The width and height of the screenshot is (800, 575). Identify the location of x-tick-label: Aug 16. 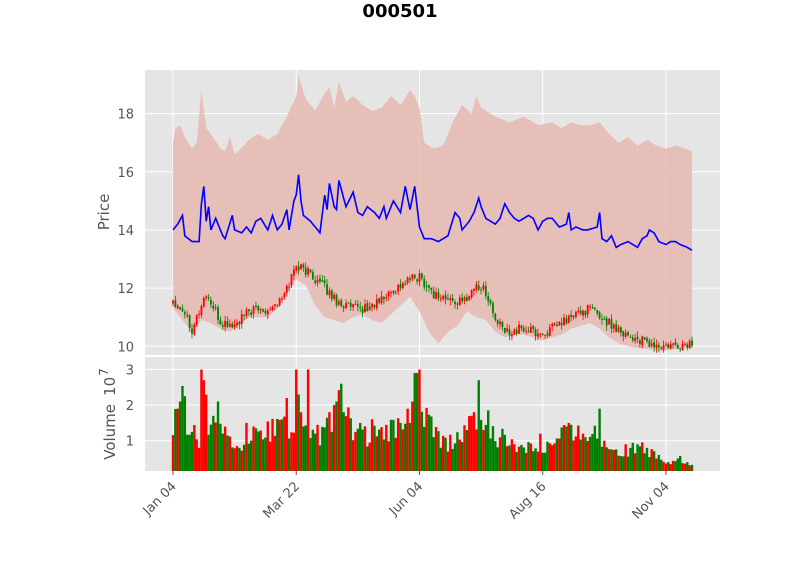
(527, 500).